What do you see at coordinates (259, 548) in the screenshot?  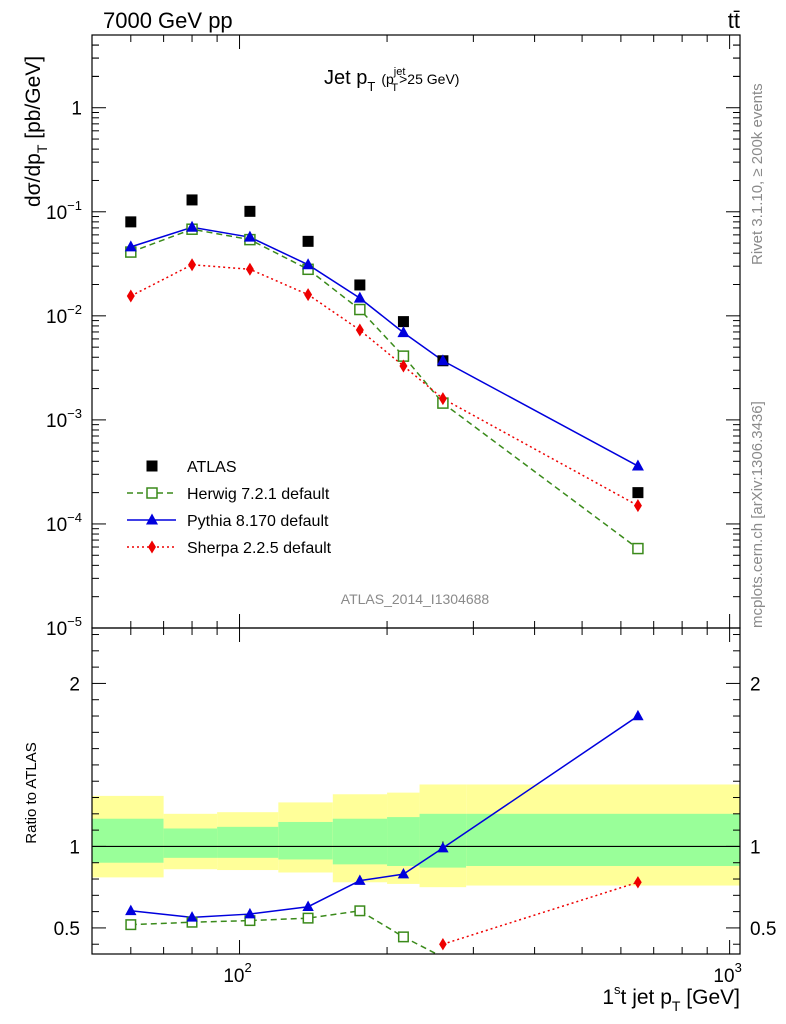 I see `legend-label: Sherpa 2.2.5 default` at bounding box center [259, 548].